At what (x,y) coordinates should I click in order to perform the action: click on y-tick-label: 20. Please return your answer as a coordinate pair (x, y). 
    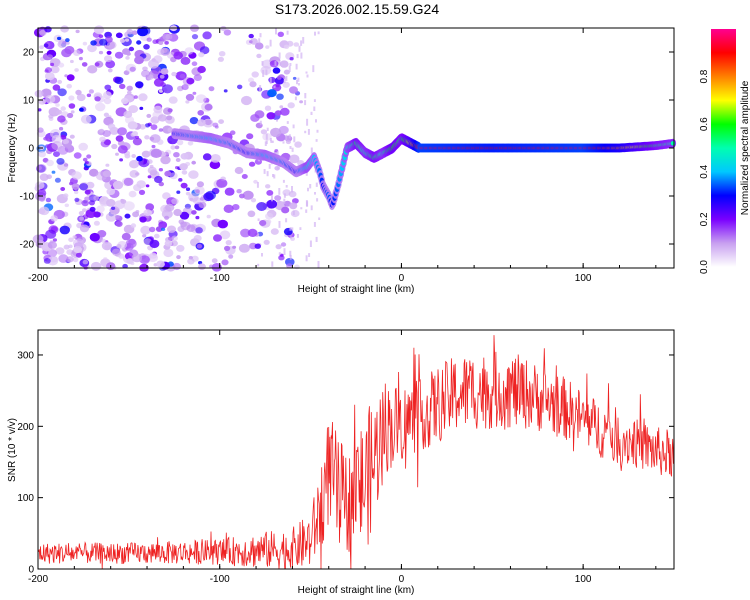
    Looking at the image, I should click on (29, 53).